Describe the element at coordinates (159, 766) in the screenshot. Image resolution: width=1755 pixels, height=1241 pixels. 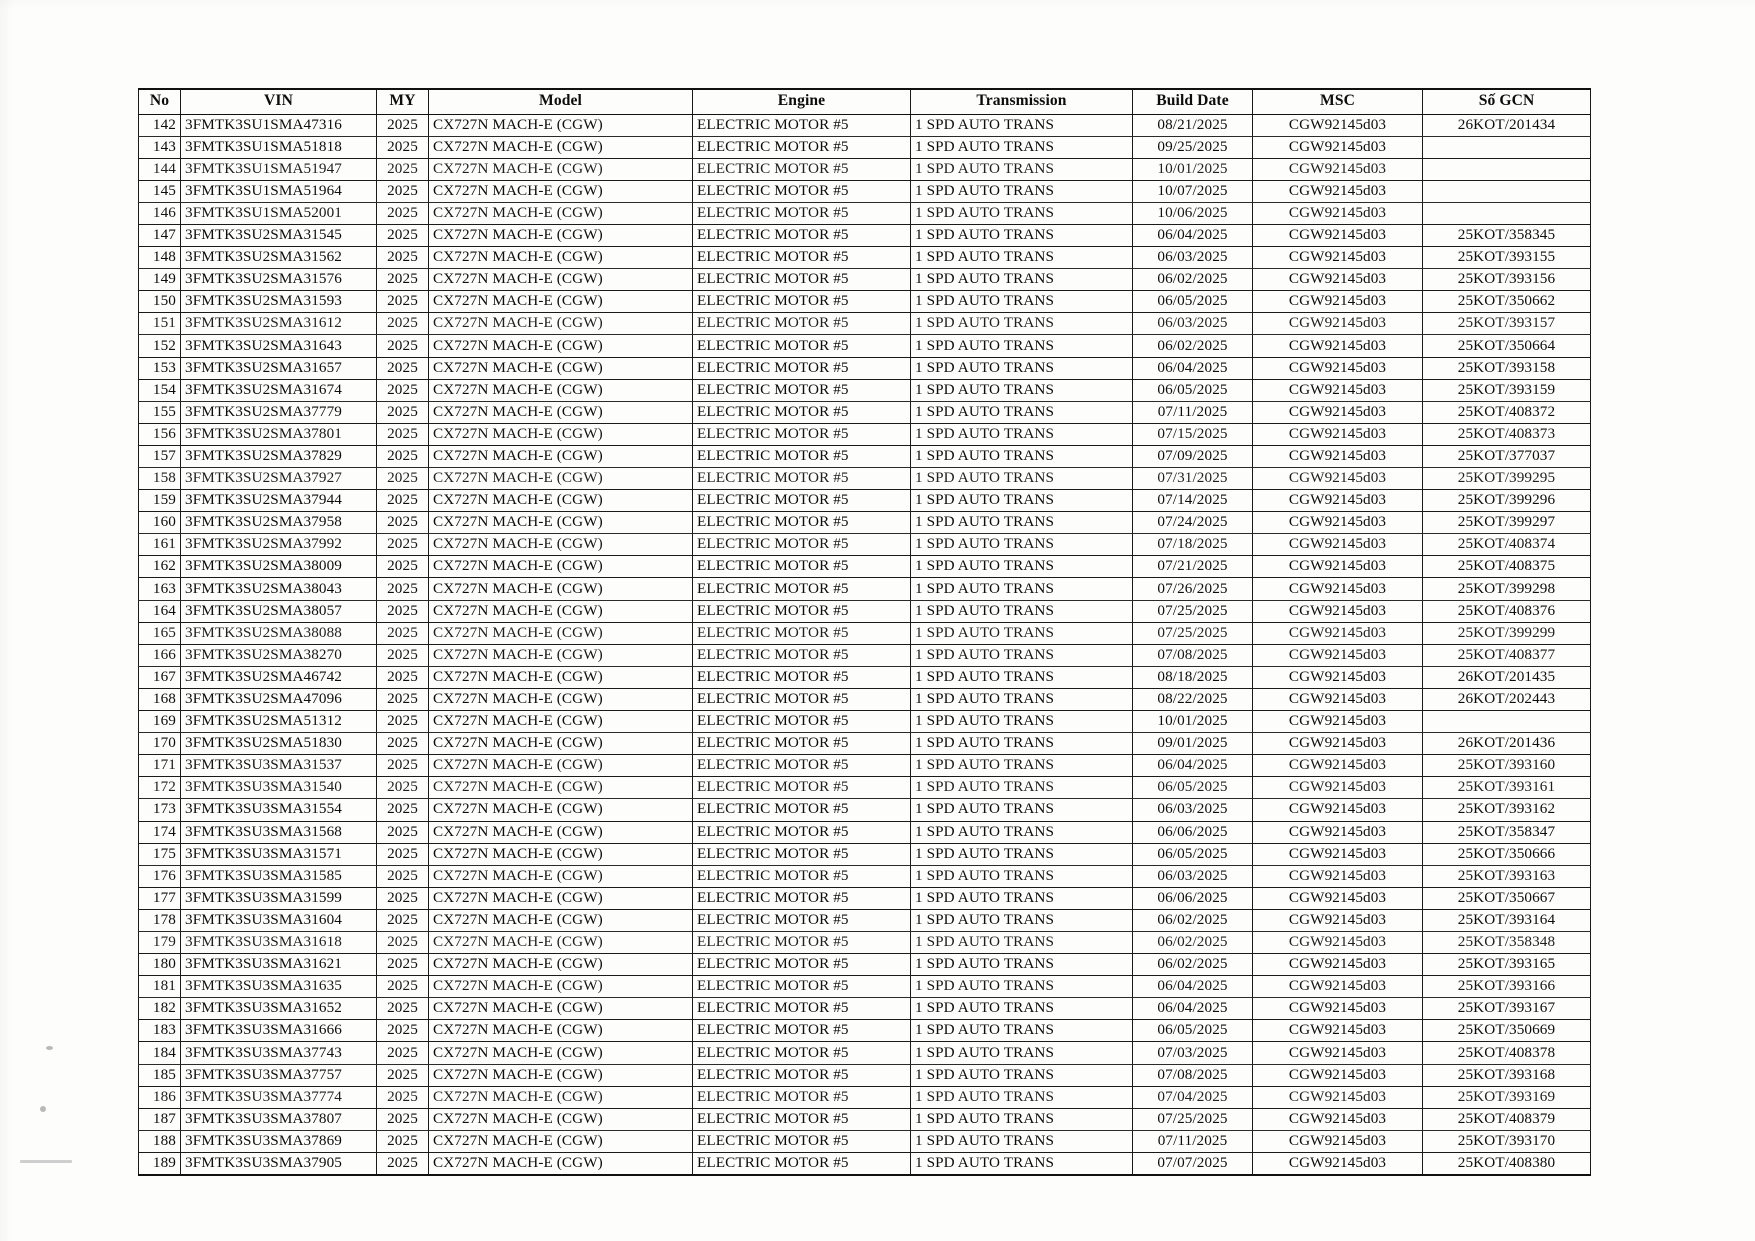
I see `cell-no: 171` at that location.